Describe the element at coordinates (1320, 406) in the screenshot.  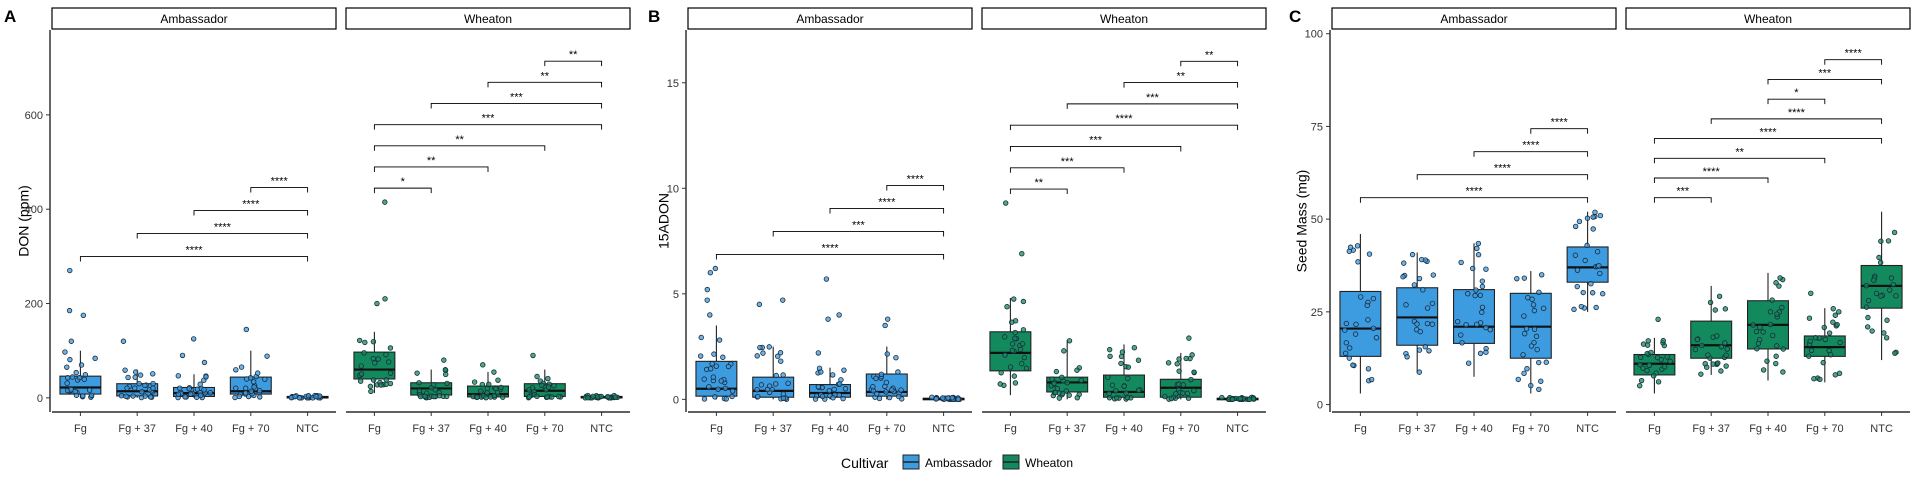
I see `y-tick-label: 0` at that location.